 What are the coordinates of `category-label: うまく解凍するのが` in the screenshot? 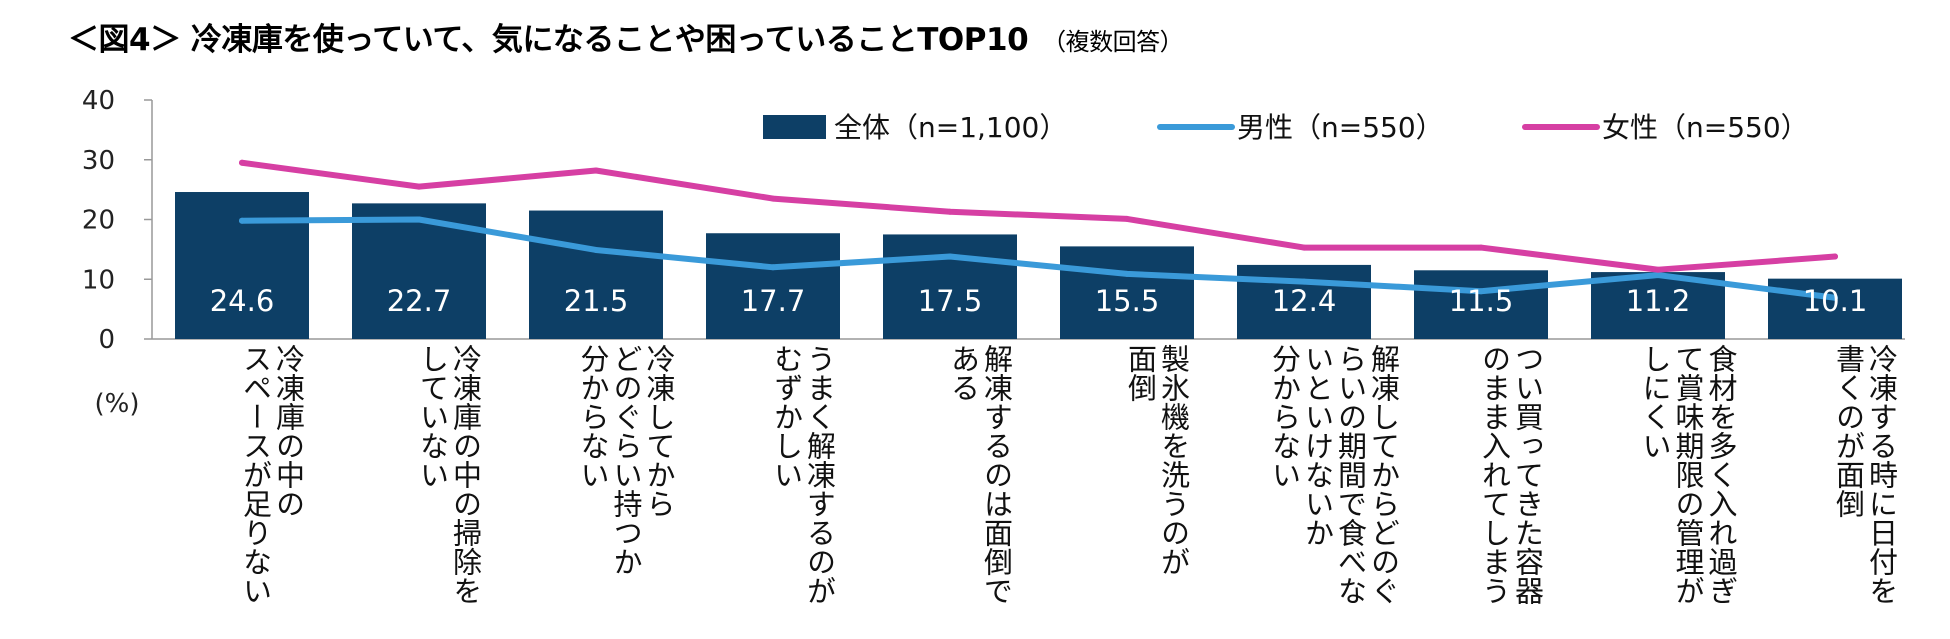 It's located at (820, 474).